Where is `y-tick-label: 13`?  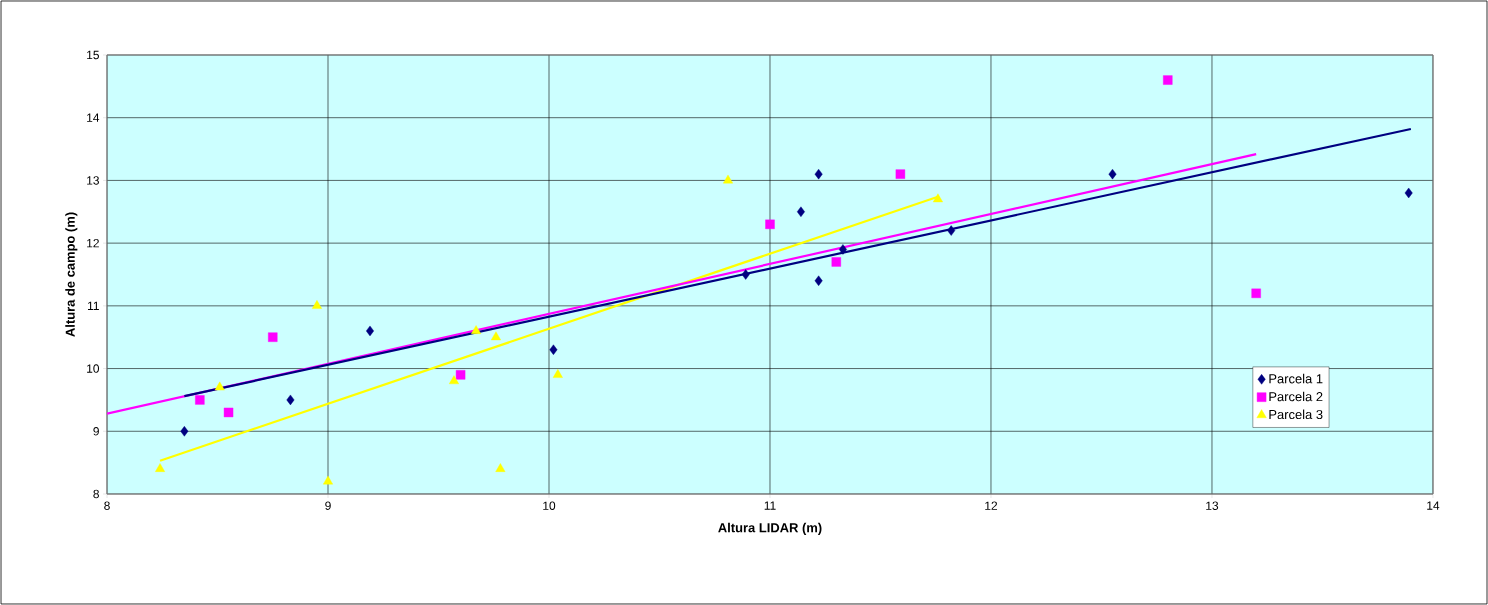
y-tick-label: 13 is located at coordinates (93, 180).